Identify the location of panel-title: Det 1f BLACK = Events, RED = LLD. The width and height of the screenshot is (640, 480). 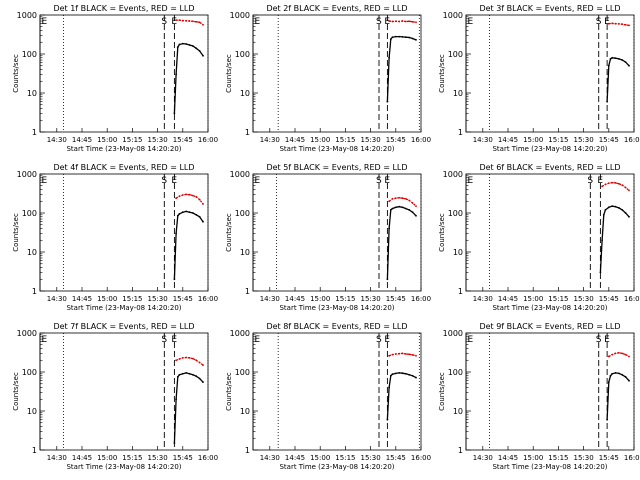
(123, 8).